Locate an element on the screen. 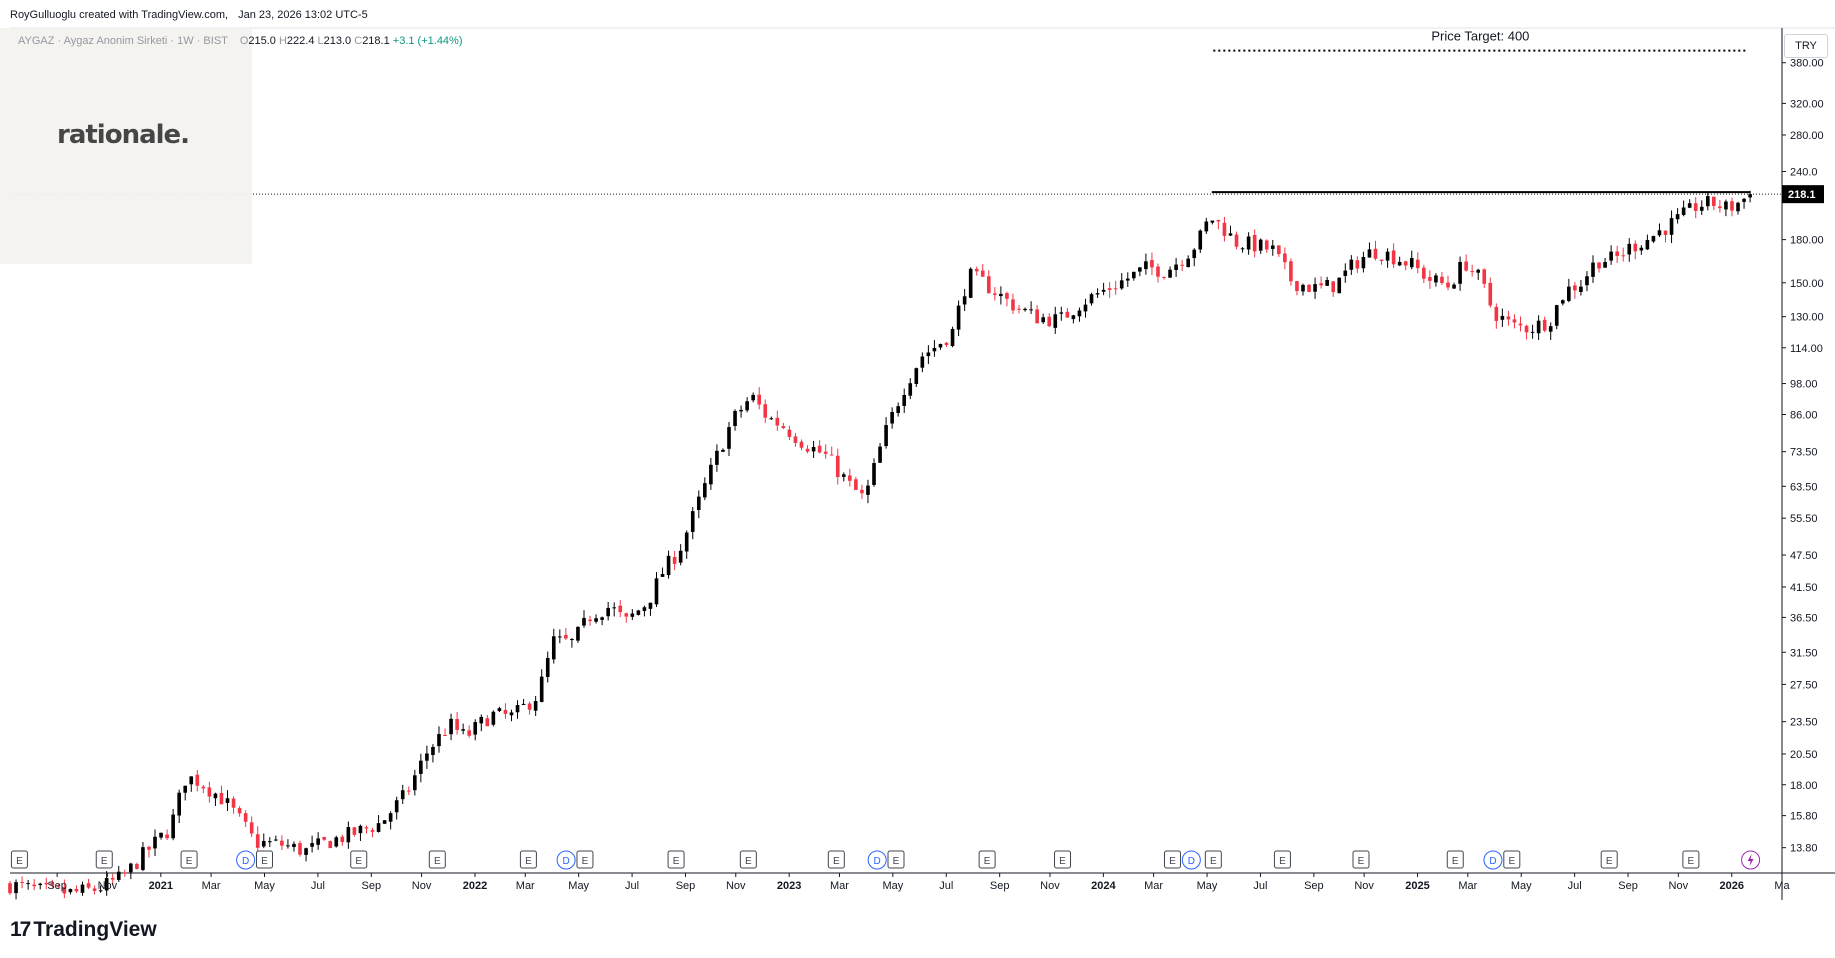 Image resolution: width=1835 pixels, height=958 pixels. x-tick-label: 2021 is located at coordinates (161, 886).